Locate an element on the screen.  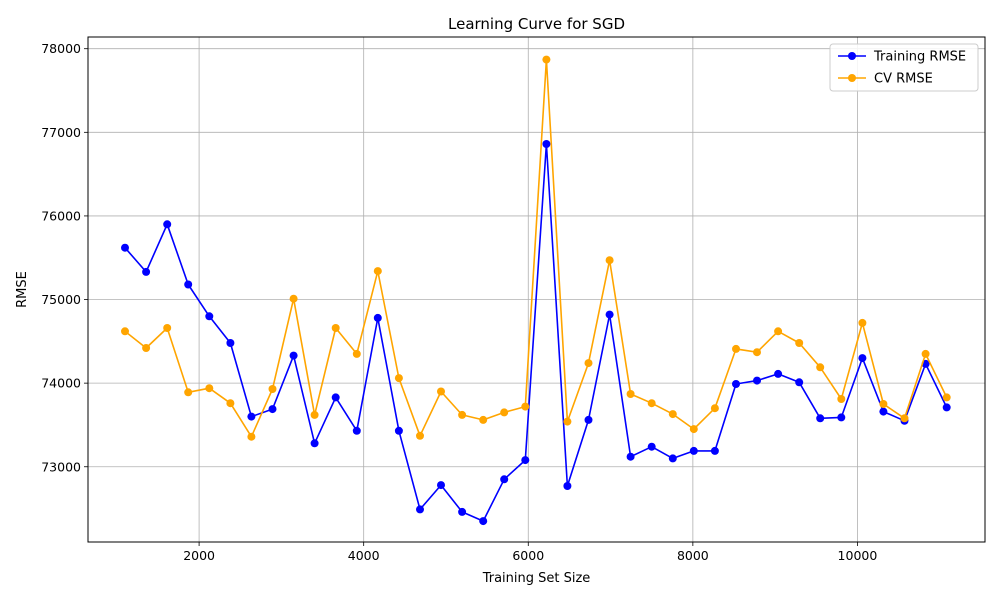
y-tick-label: 74000 is located at coordinates (61, 383).